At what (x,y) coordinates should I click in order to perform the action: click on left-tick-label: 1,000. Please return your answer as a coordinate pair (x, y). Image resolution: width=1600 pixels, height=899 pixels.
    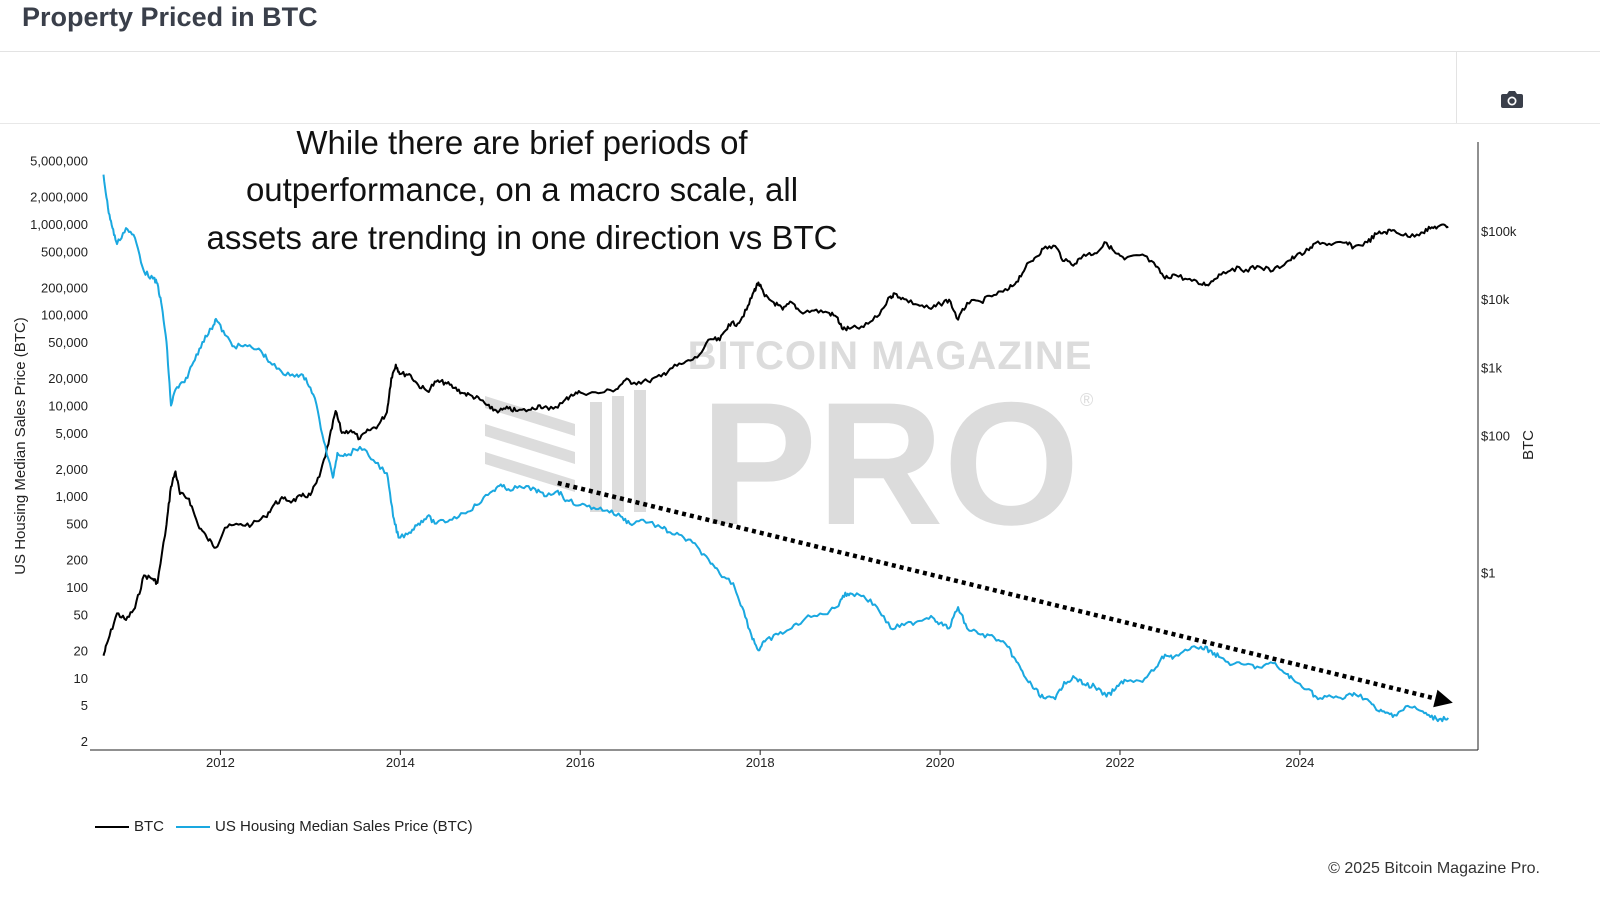
    Looking at the image, I should click on (71, 496).